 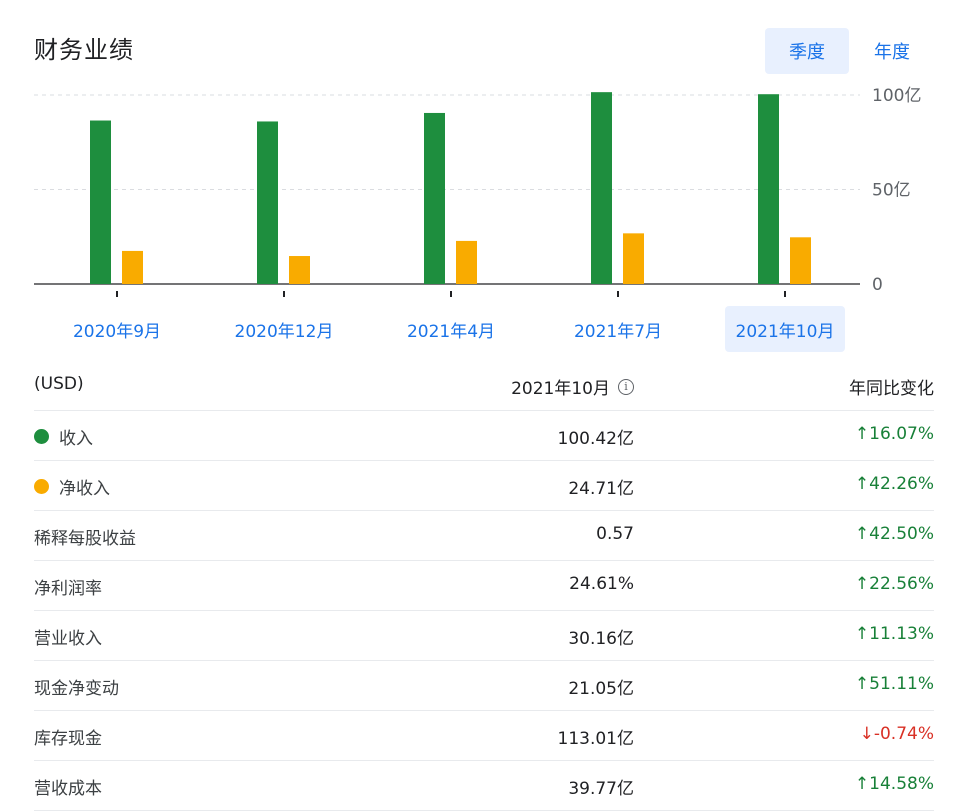 I want to click on metric-label: 现金净变动, so click(x=76, y=686).